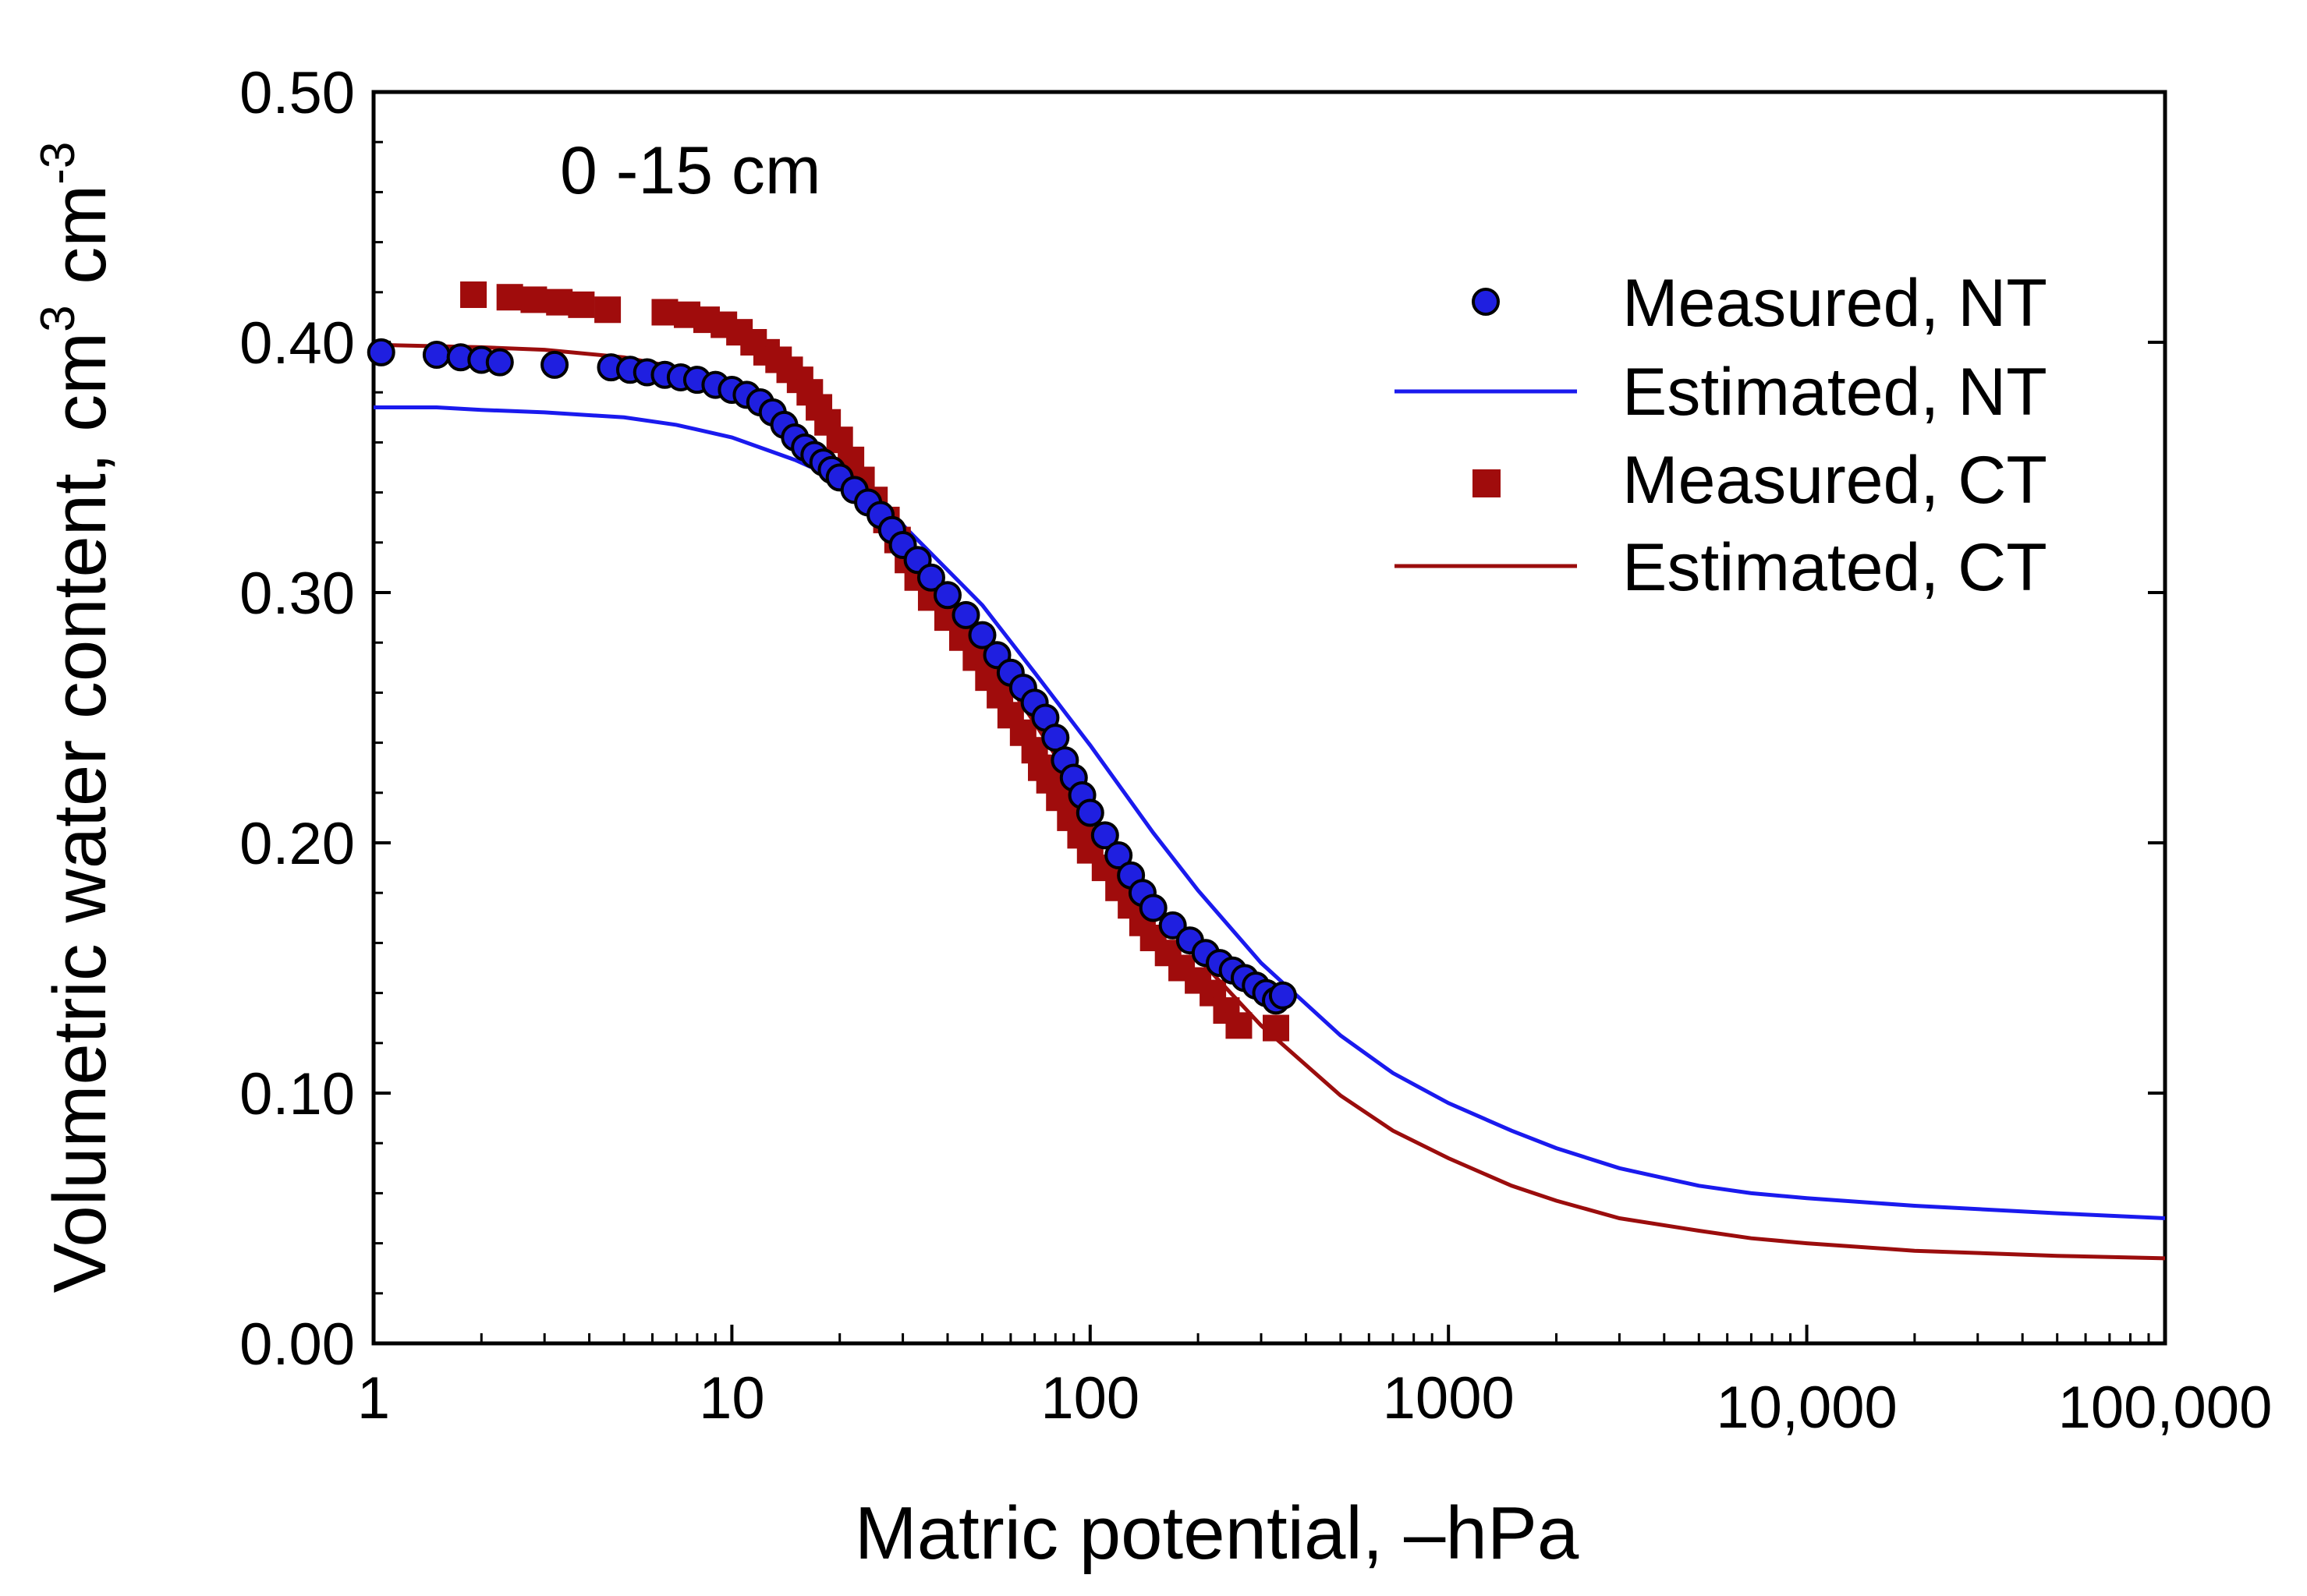 This screenshot has width=2307, height=1596. I want to click on legend-item-estimated-ct: Estimated, CT, so click(1720, 567).